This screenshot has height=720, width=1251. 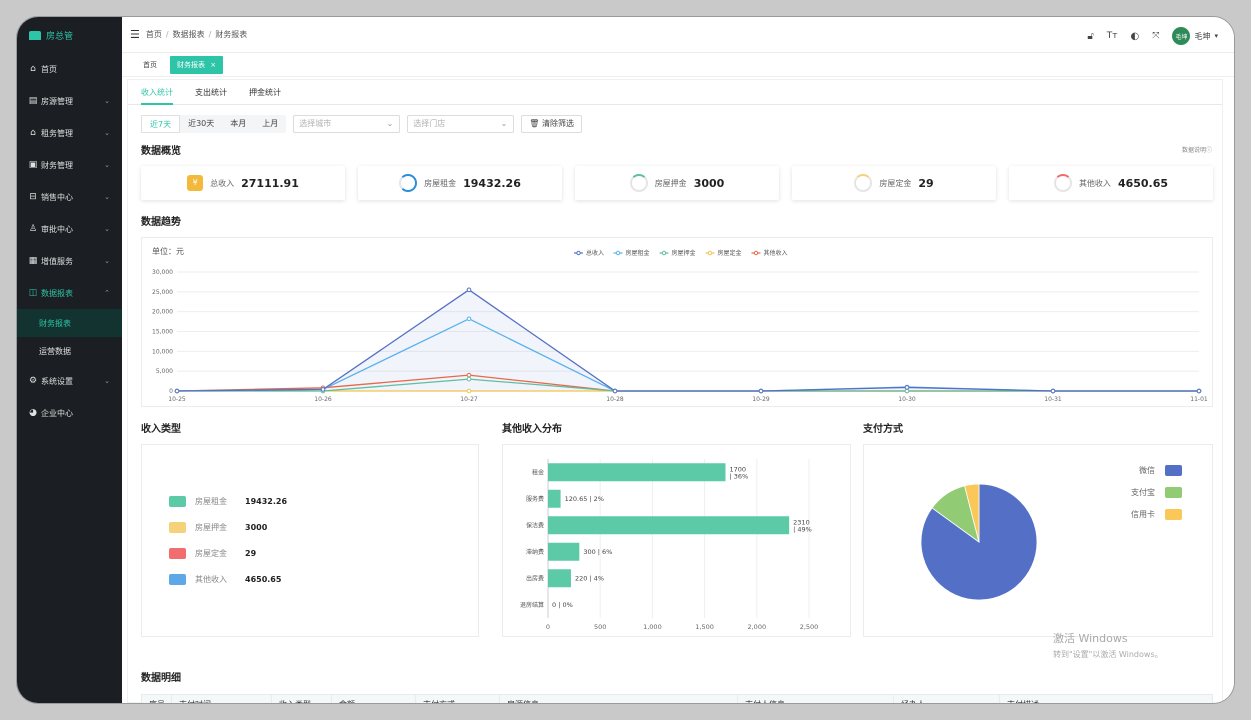 I want to click on legend-label: 房屋押金, so click(x=684, y=253).